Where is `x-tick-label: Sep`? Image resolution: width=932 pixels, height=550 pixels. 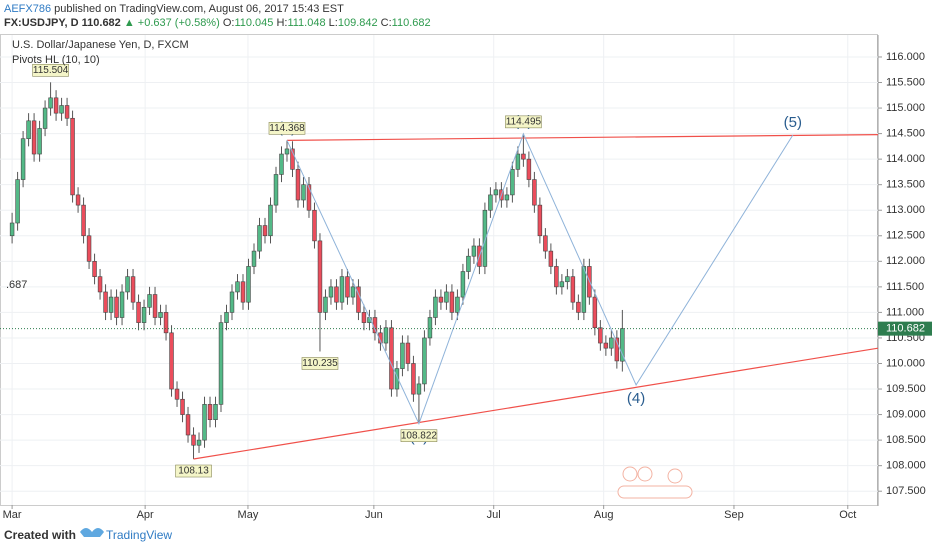 x-tick-label: Sep is located at coordinates (734, 515).